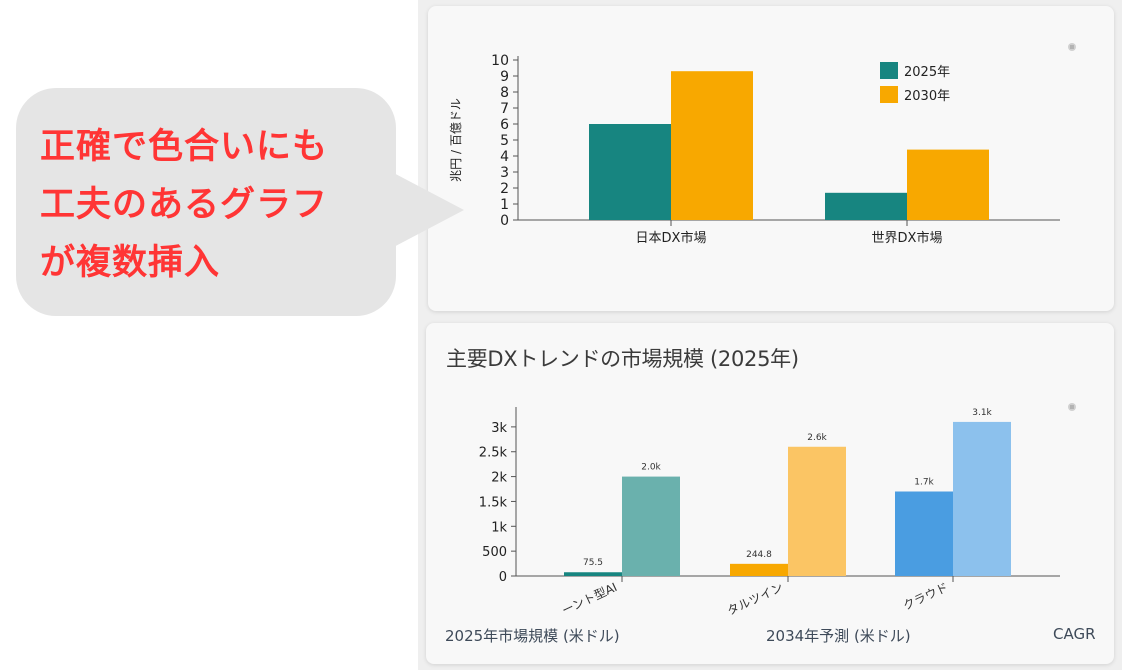 The height and width of the screenshot is (670, 1122). Describe the element at coordinates (456, 140) in the screenshot. I see `y-axis-label: 兆円 / 百億ドル` at that location.